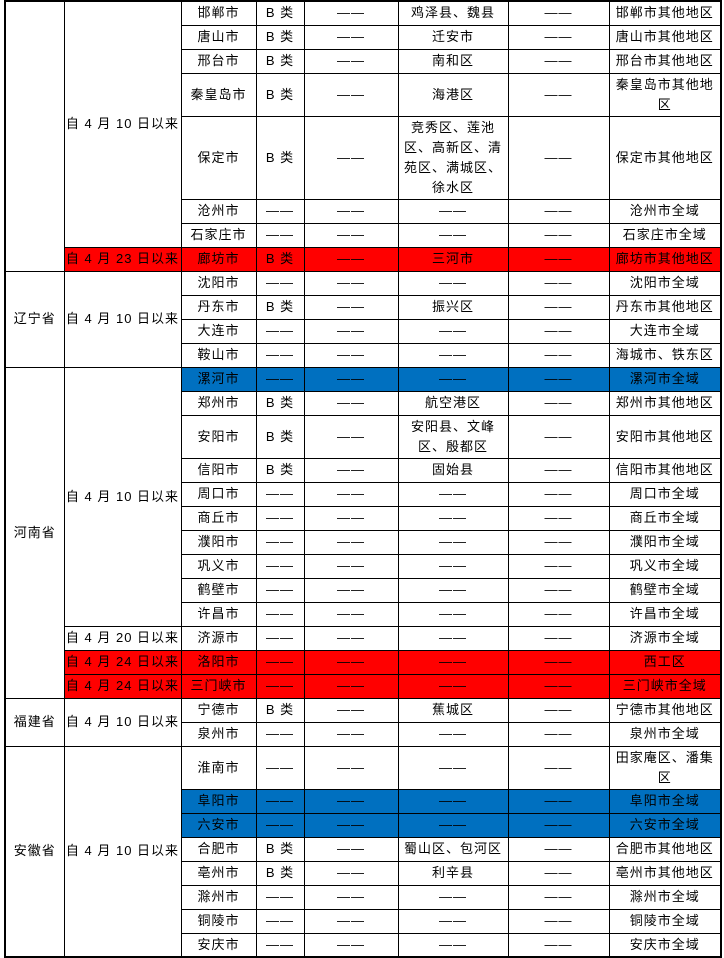 Image resolution: width=724 pixels, height=958 pixels. I want to click on cell-region: 周口市全域, so click(665, 494).